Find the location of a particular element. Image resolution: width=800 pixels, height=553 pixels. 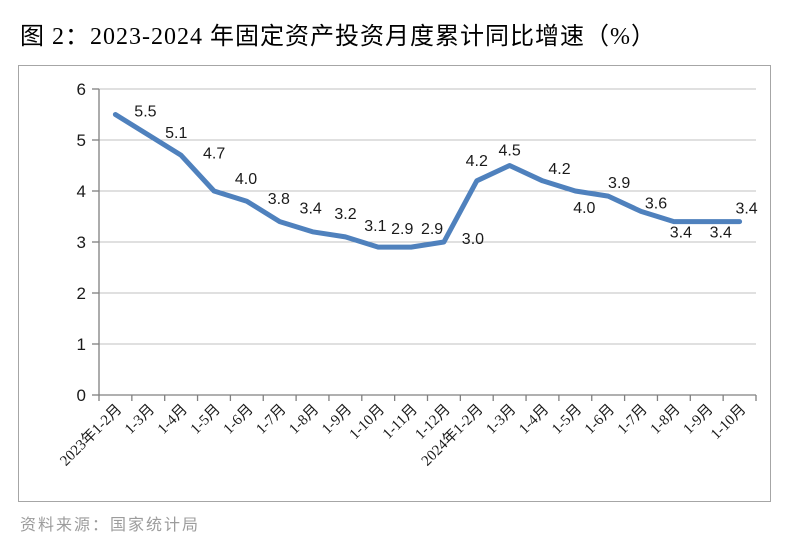

data-label-12: 4.5 is located at coordinates (510, 151).